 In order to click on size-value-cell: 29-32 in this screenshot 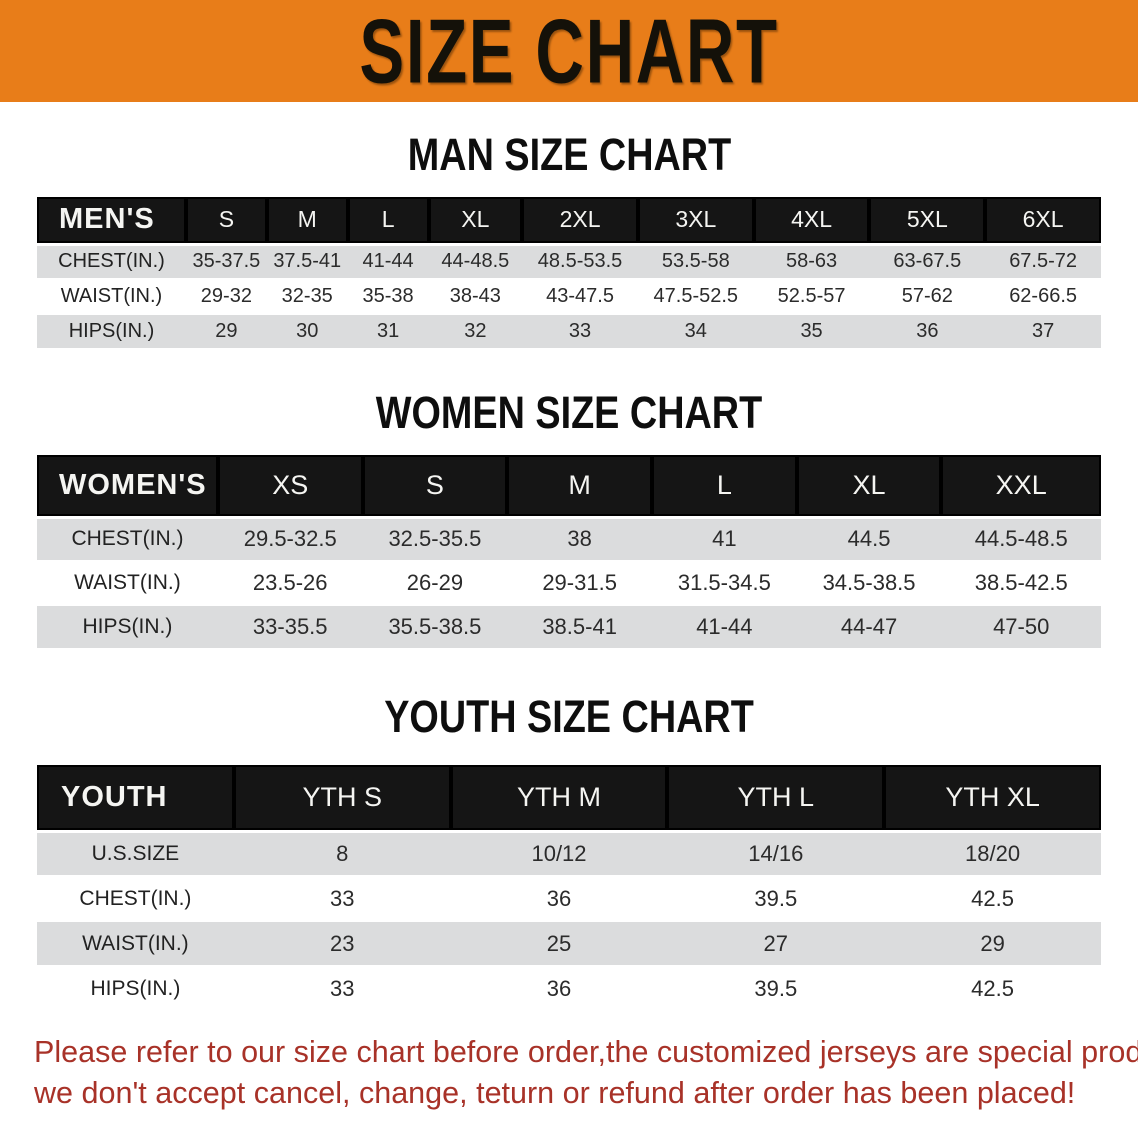, I will do `click(226, 297)`.